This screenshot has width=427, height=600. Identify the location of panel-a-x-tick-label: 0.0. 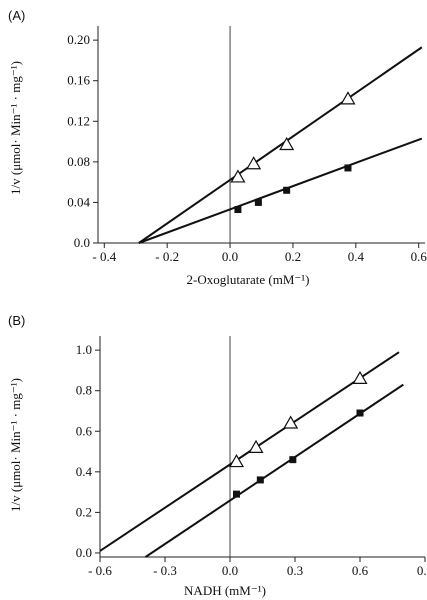
(230, 256).